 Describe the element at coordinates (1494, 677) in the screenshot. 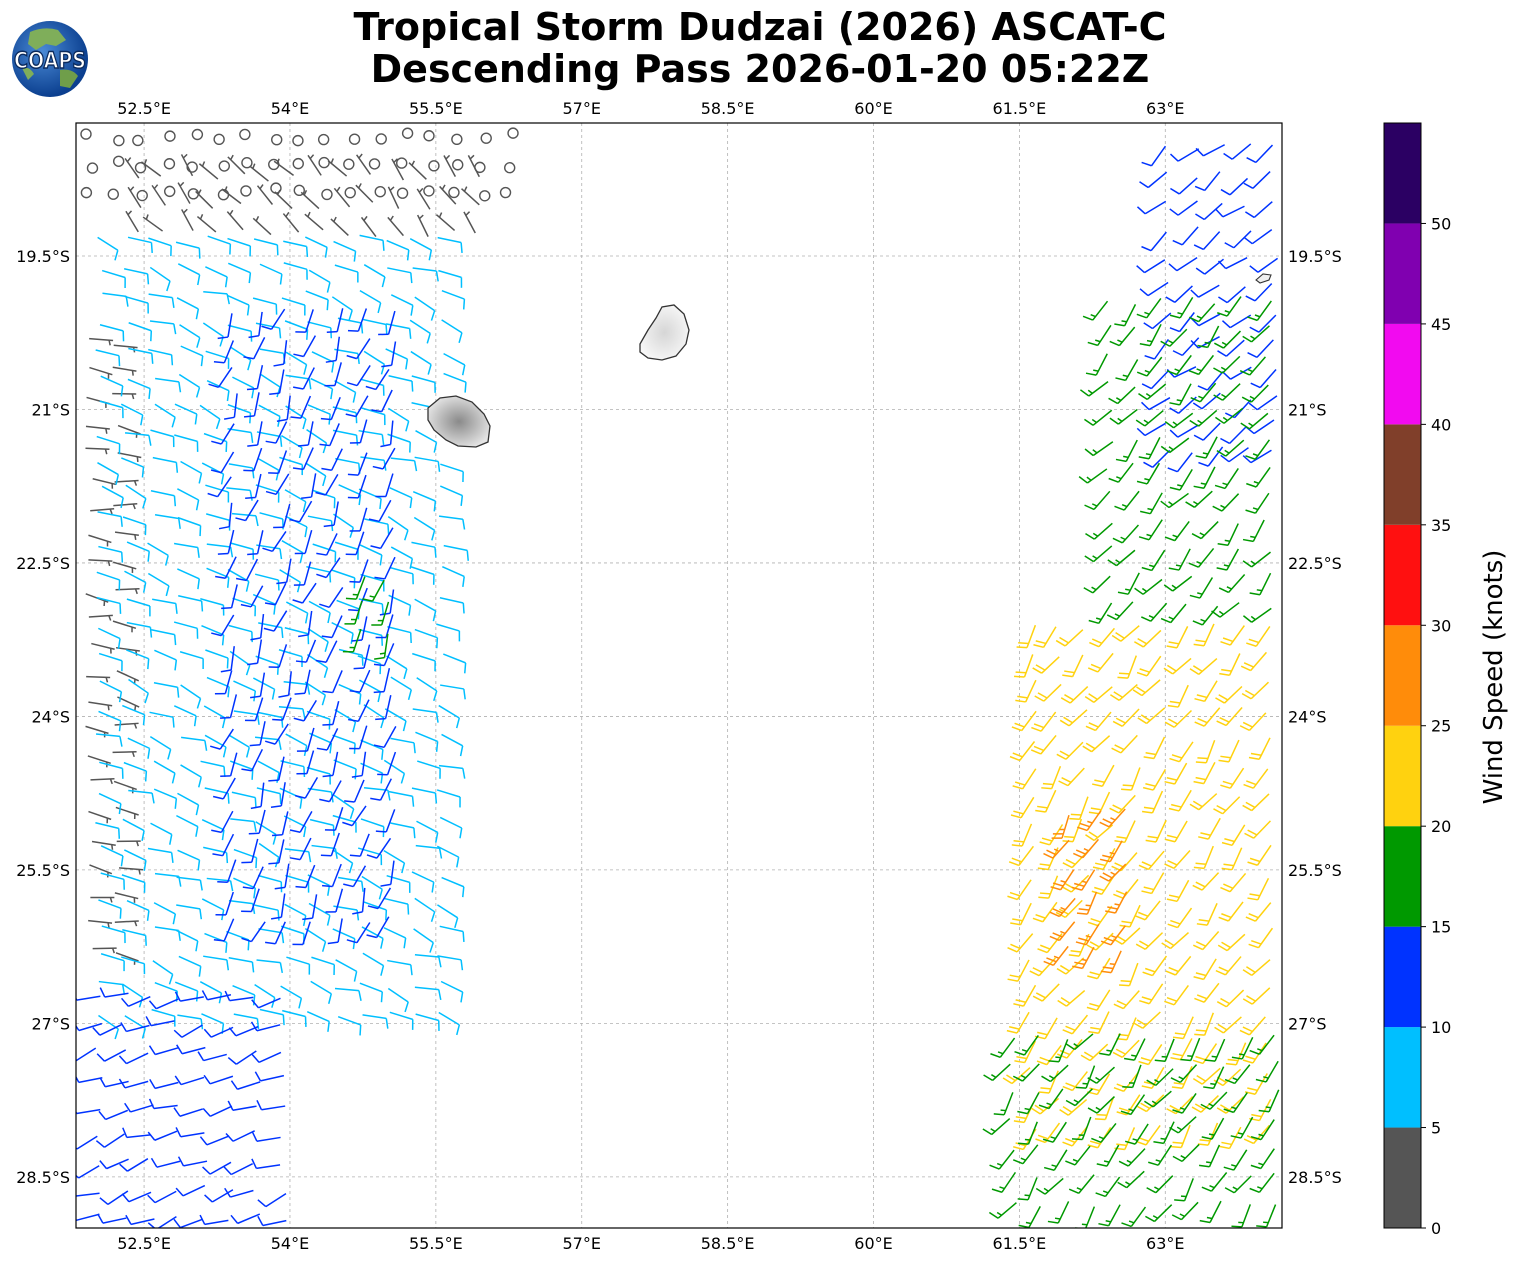

I see `colorbar-title: Wind Speed (knots)` at that location.